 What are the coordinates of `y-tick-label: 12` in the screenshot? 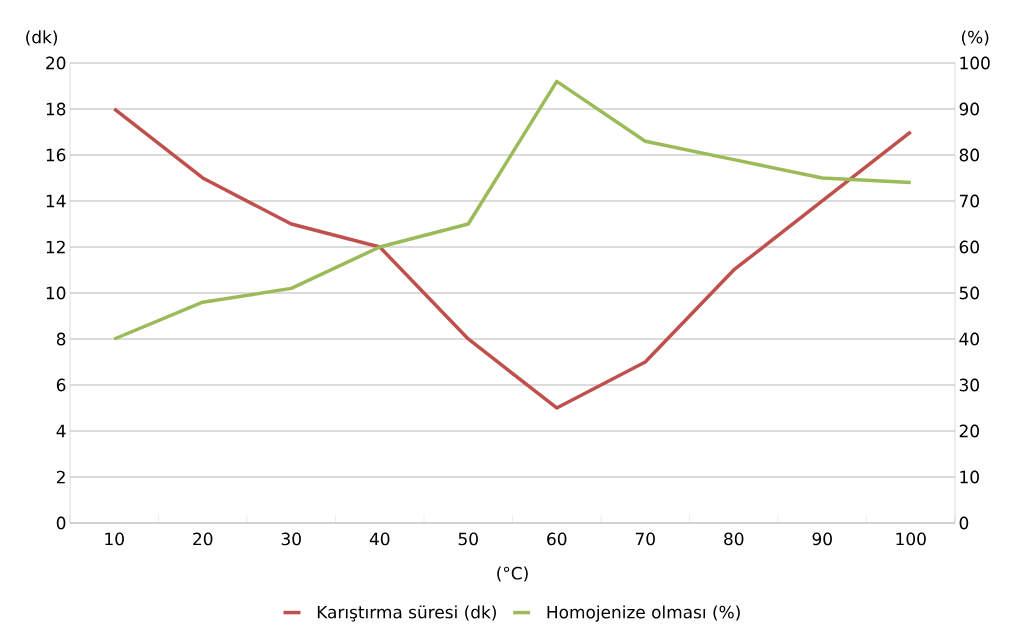 It's located at (55, 247).